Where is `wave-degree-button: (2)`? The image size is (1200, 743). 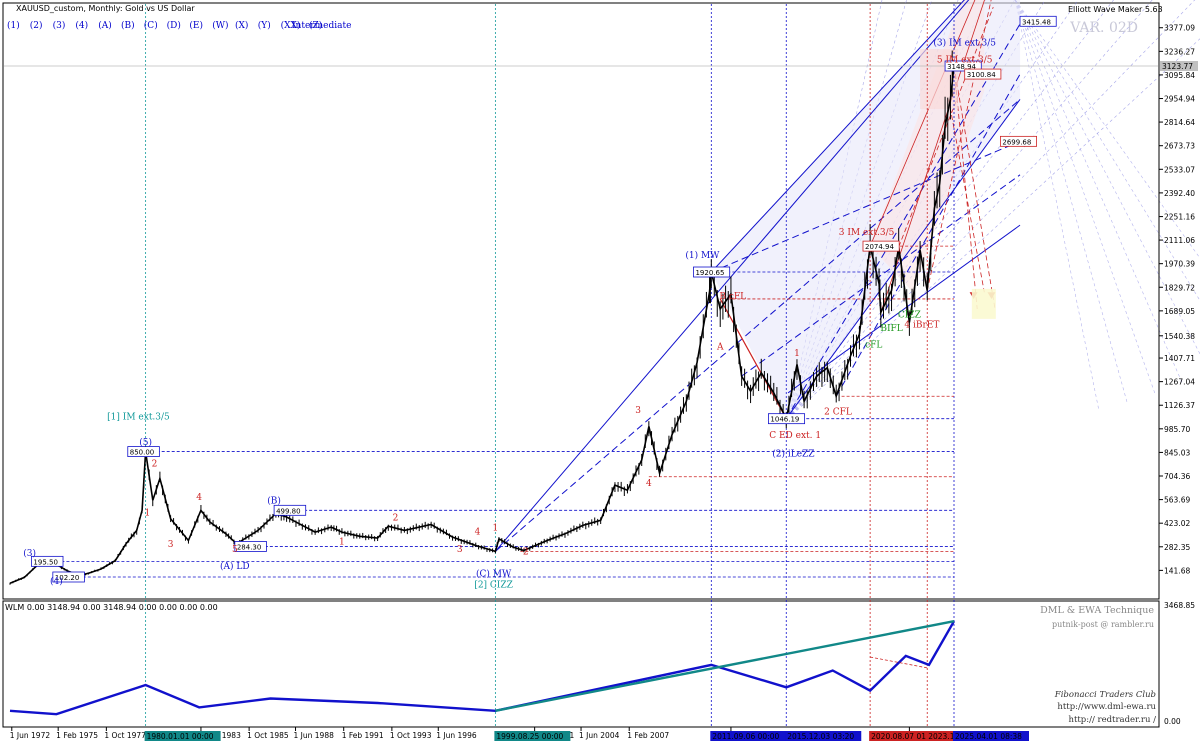
wave-degree-button: (2) is located at coordinates (36, 25).